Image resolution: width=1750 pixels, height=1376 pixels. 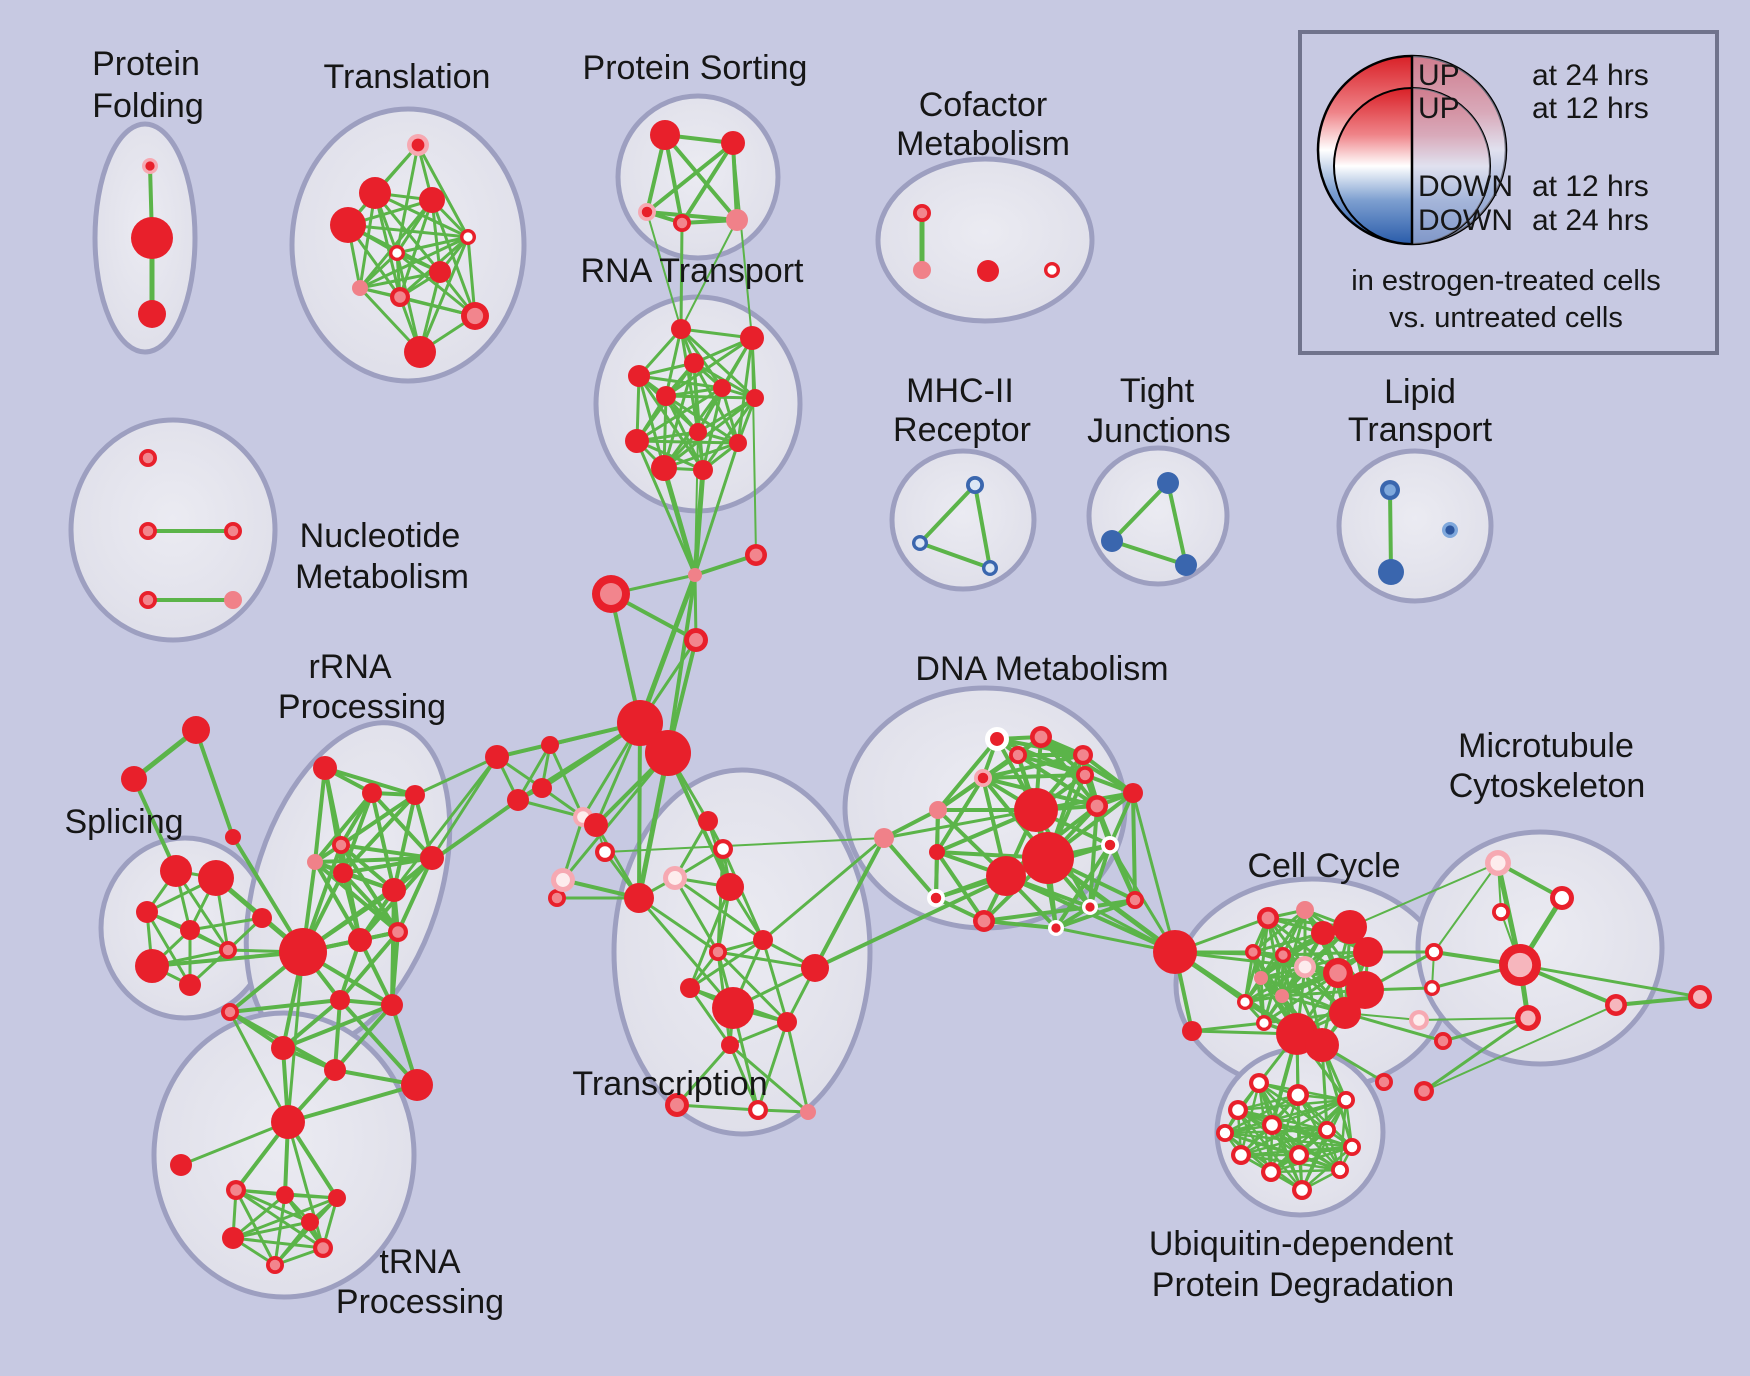 What do you see at coordinates (1157, 391) in the screenshot?
I see `cluster-label: Tight` at bounding box center [1157, 391].